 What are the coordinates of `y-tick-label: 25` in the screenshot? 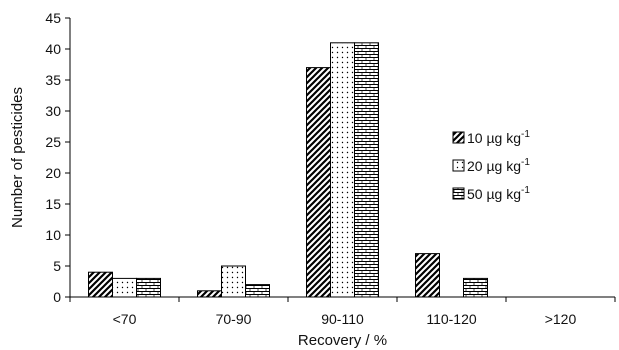 It's located at (53, 142).